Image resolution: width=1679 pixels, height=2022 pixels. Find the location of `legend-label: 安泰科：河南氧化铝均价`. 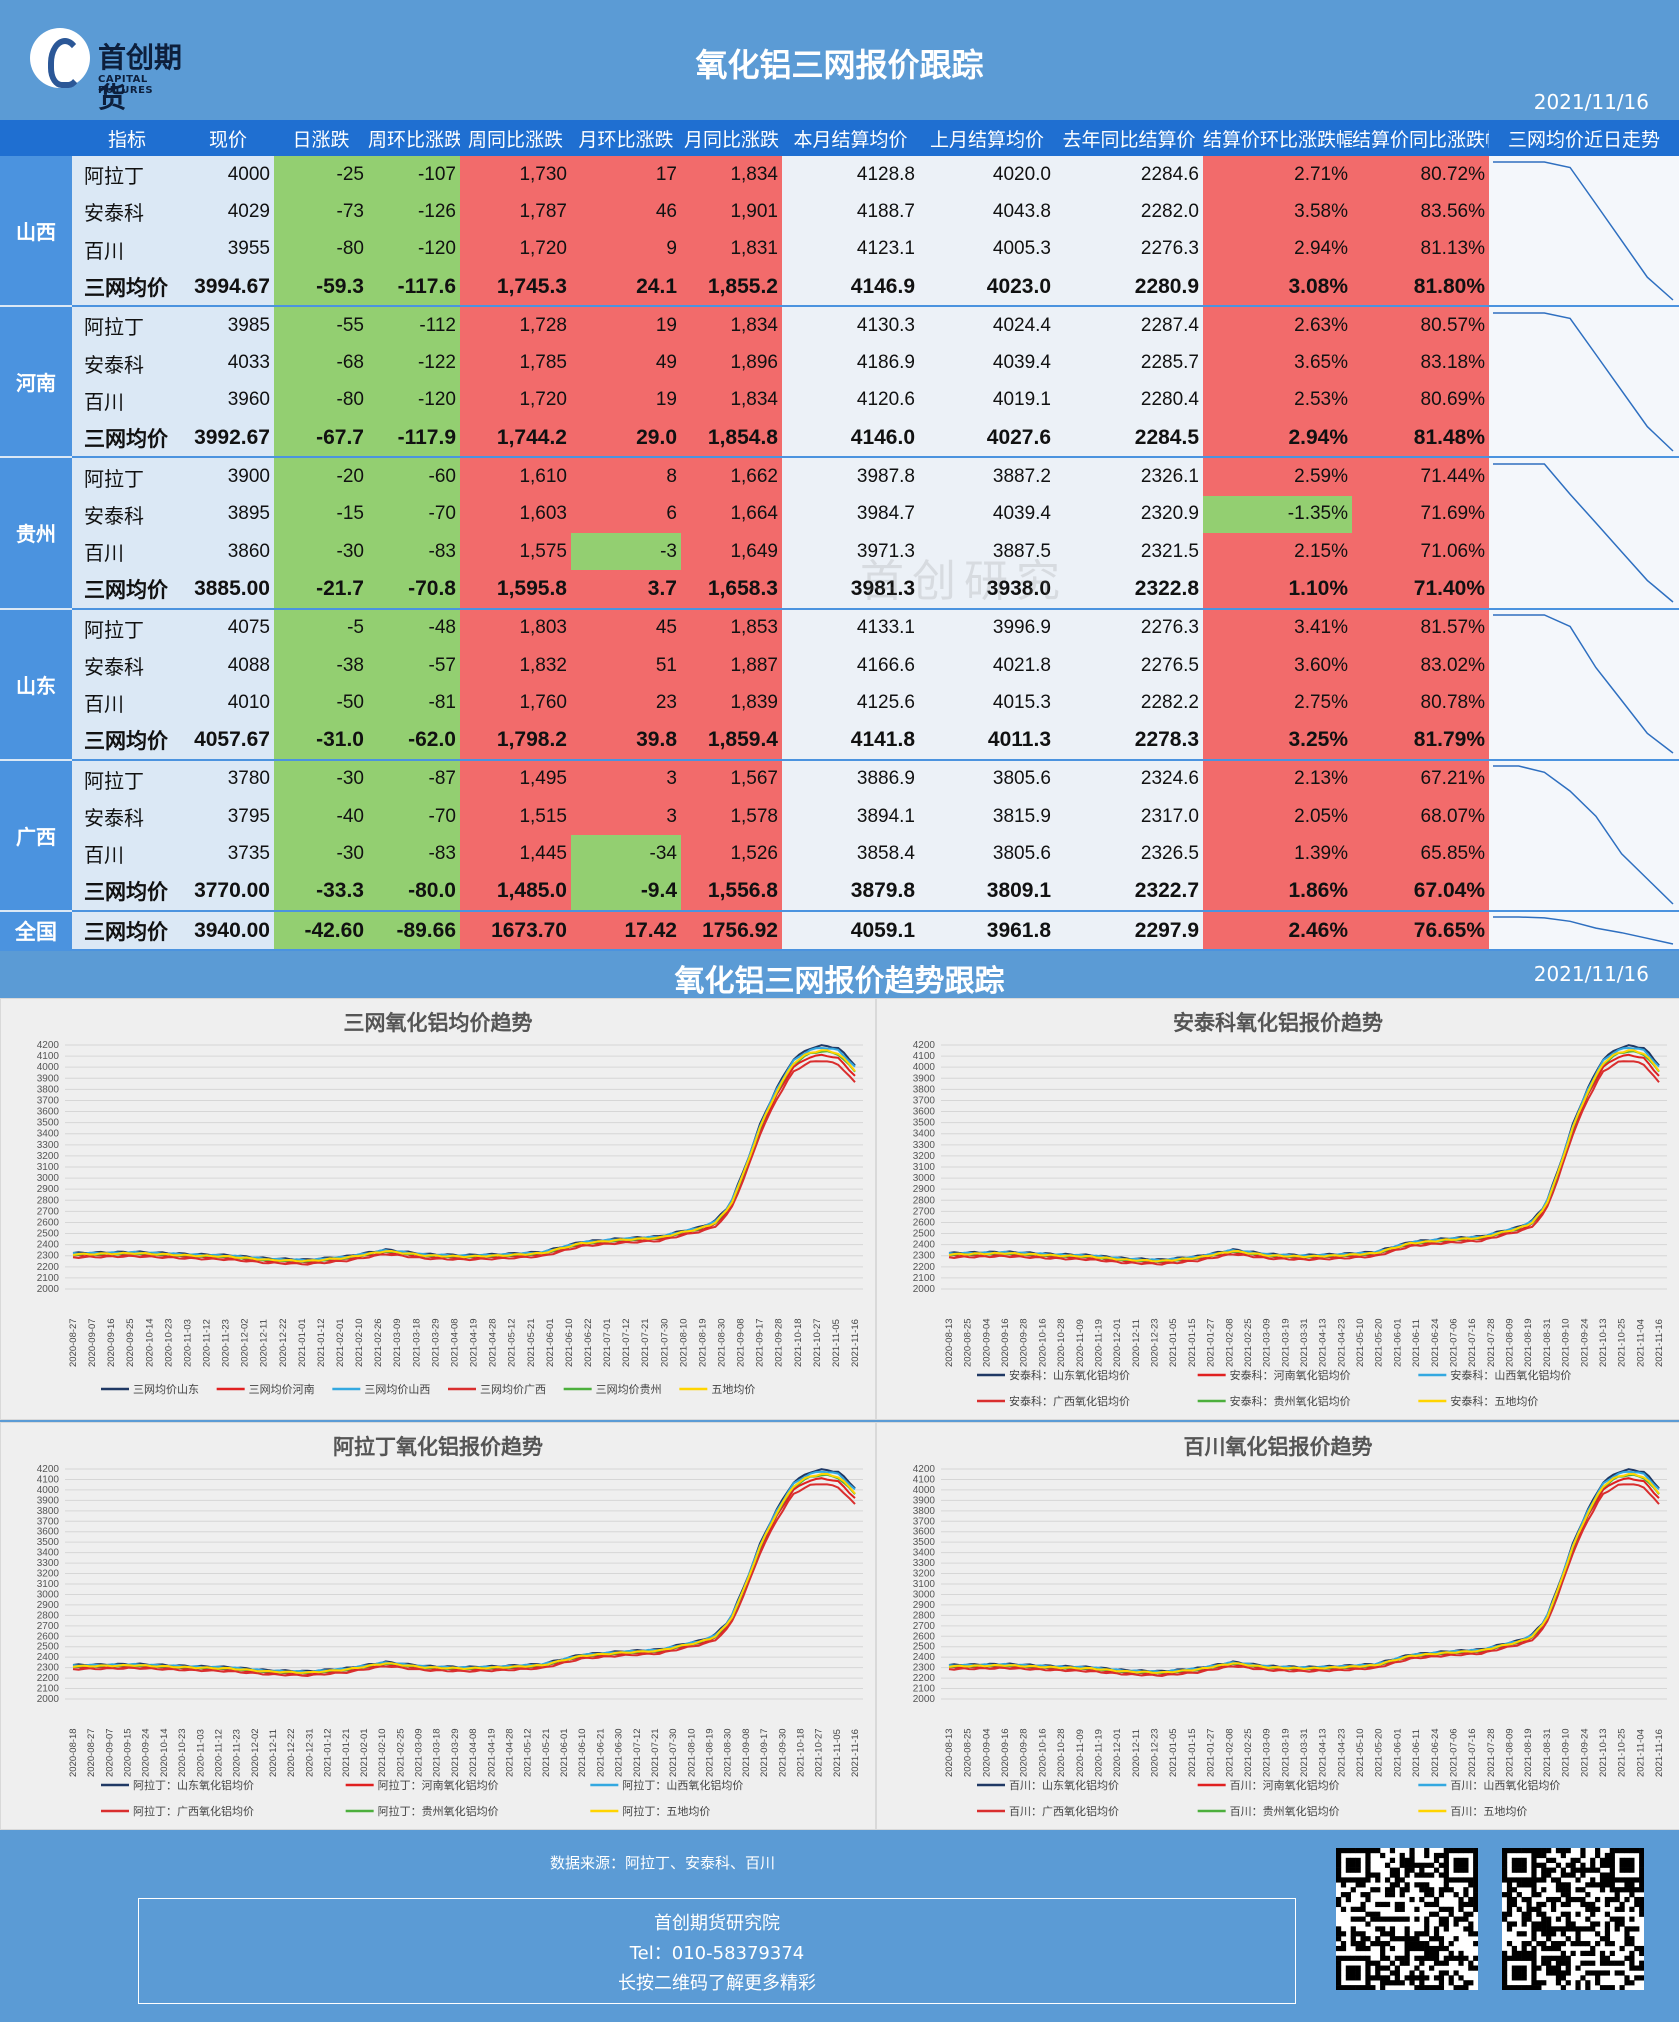

legend-label: 安泰科：河南氧化铝均价 is located at coordinates (1290, 1375).